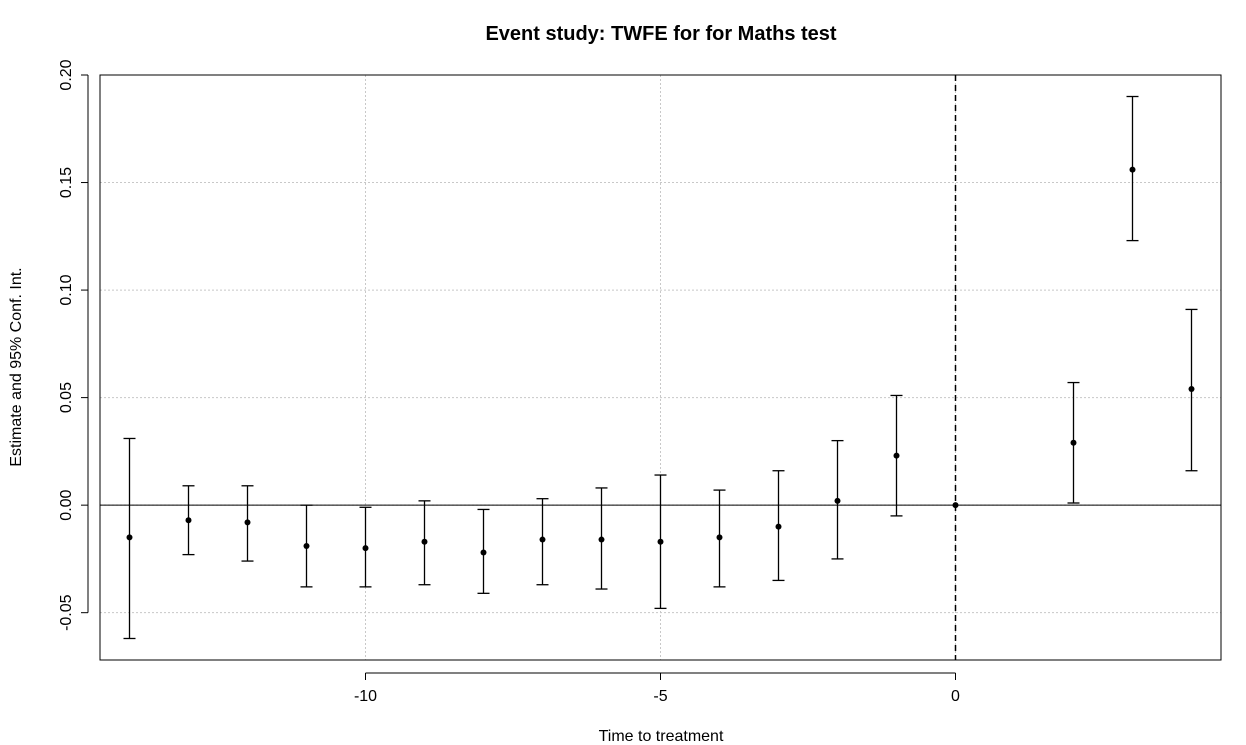  Describe the element at coordinates (661, 736) in the screenshot. I see `x-axis-label: Time to treatment` at that location.